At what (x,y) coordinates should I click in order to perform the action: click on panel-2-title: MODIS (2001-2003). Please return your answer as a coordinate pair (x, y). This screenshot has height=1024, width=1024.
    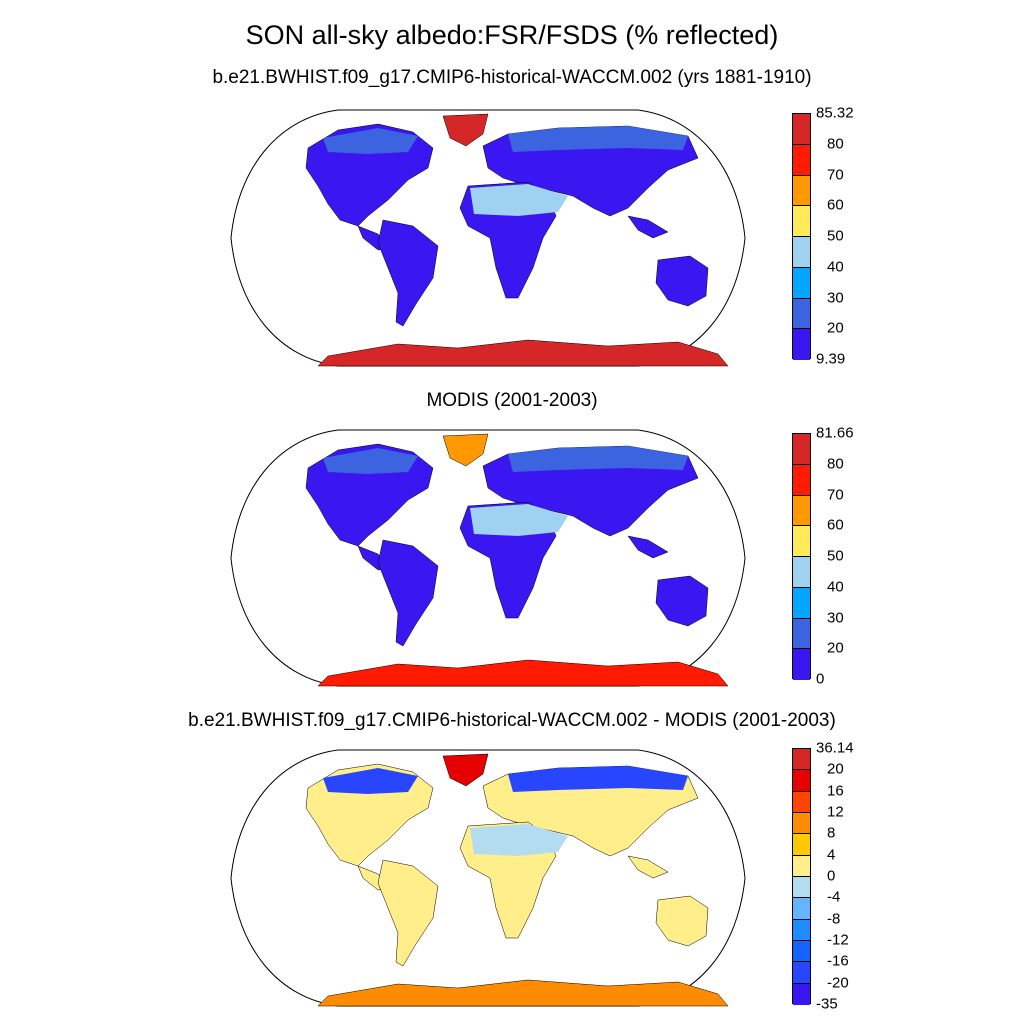
    Looking at the image, I should click on (512, 400).